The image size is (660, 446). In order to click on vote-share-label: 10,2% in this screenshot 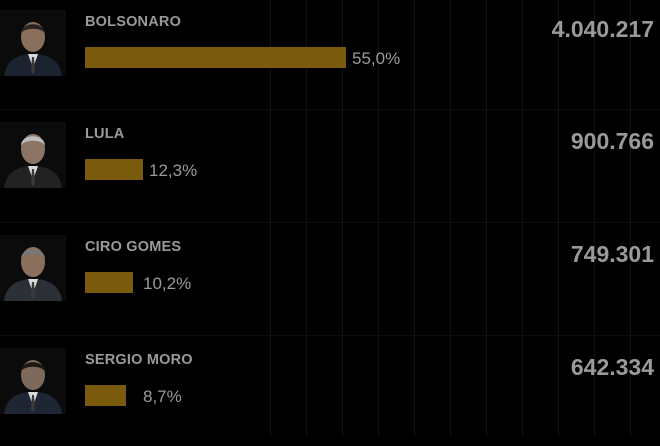, I will do `click(167, 283)`.